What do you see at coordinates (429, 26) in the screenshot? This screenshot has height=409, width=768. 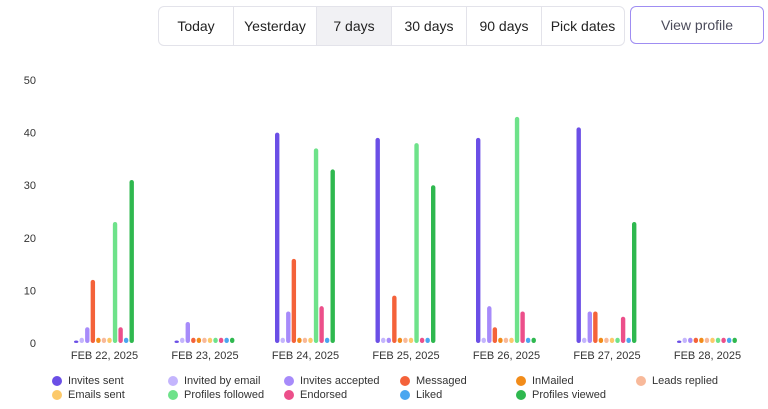 I see `range-button-30-days: 30 days` at bounding box center [429, 26].